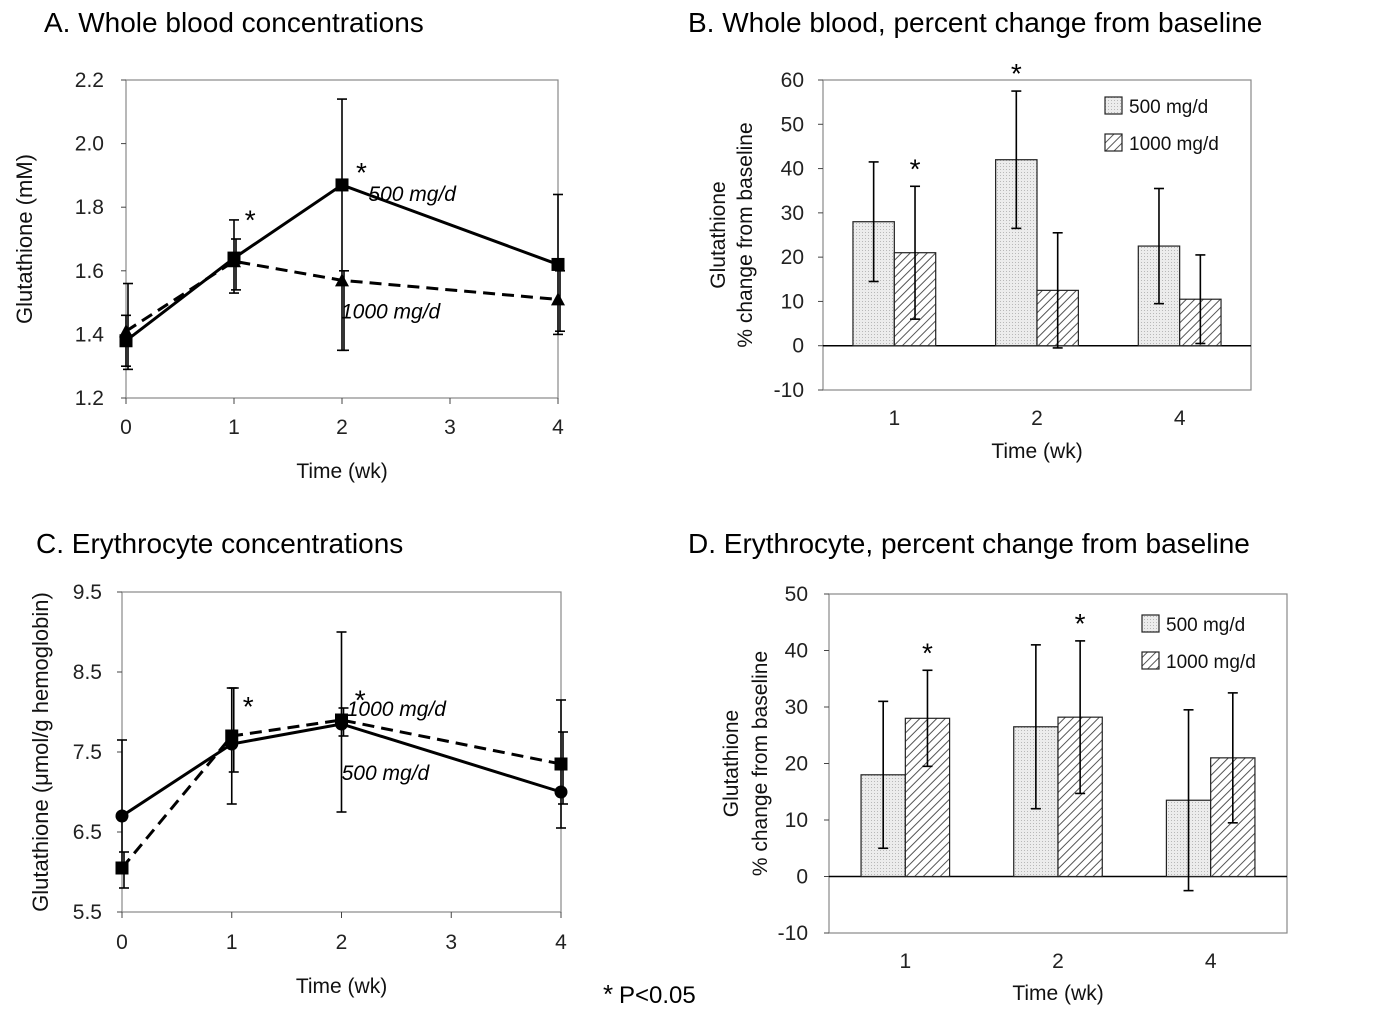 This screenshot has height=1009, width=1373. What do you see at coordinates (657, 995) in the screenshot?
I see `footnote-text: P<0.05` at bounding box center [657, 995].